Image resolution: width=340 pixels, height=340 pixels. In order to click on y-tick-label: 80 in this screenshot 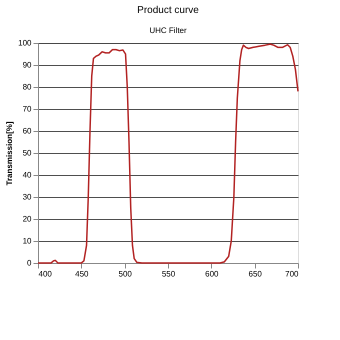, I will do `click(27, 87)`.